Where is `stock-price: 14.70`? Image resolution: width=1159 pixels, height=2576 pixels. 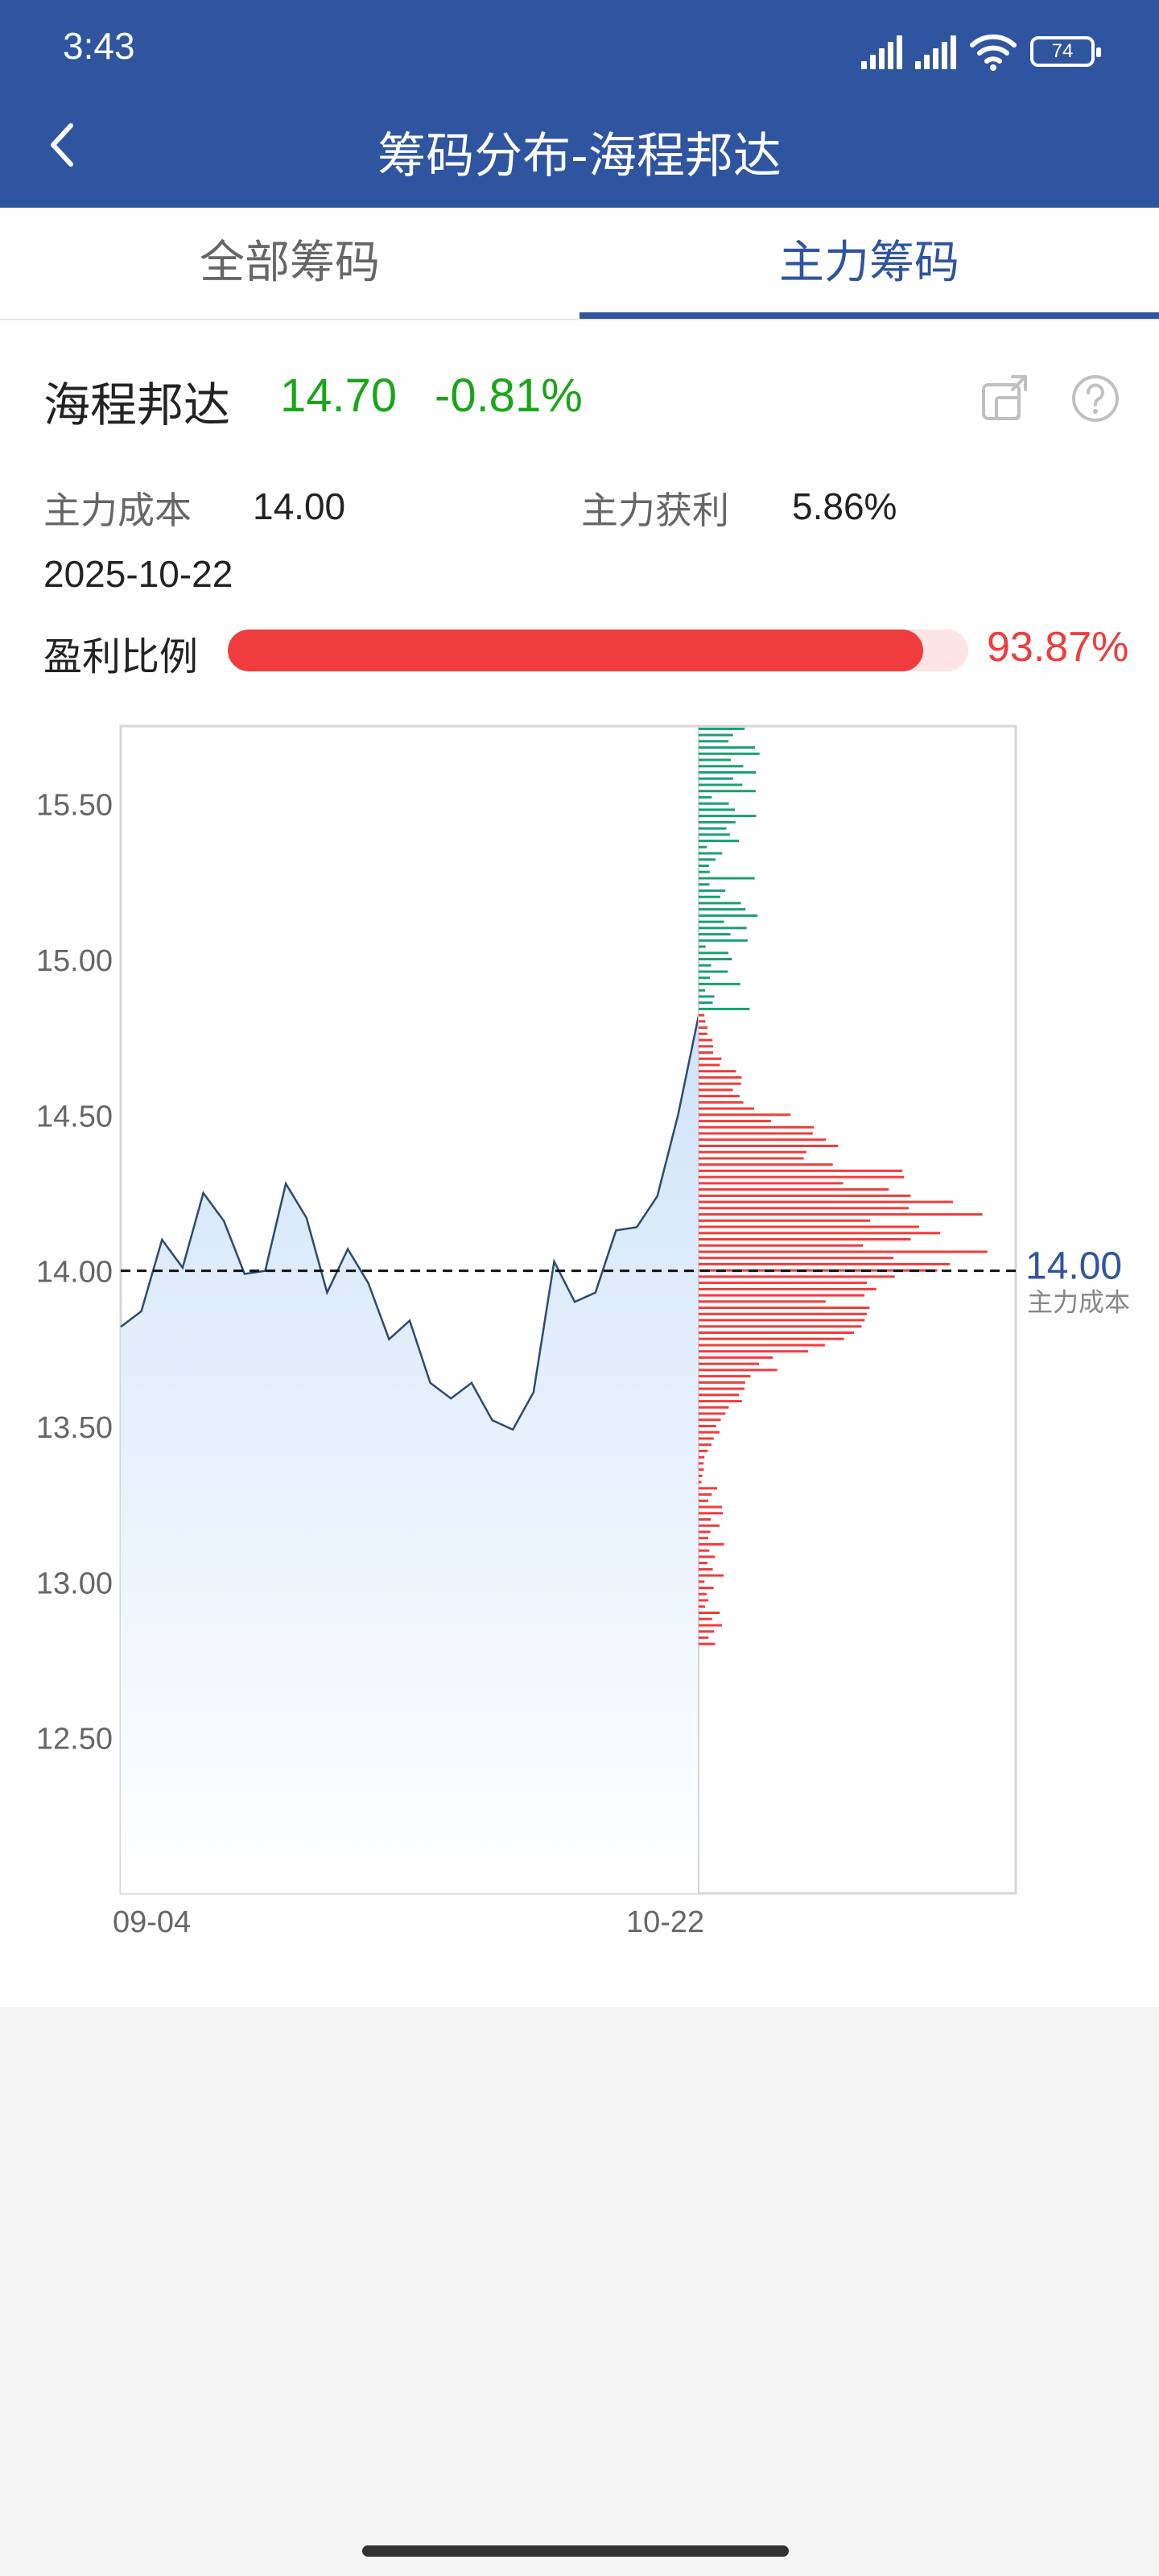
stock-price: 14.70 is located at coordinates (339, 395).